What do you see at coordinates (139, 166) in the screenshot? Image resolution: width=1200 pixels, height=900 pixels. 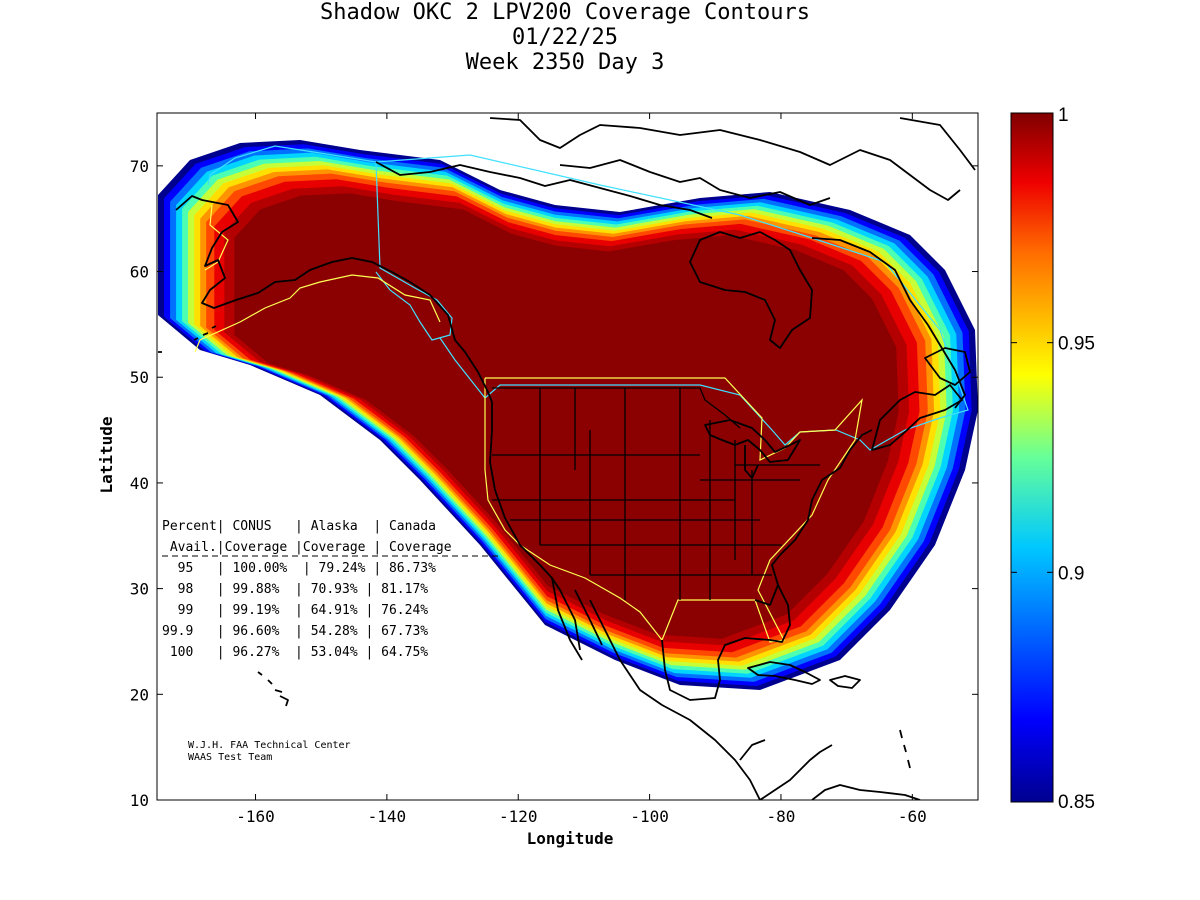 I see `y-tick-label: 70` at bounding box center [139, 166].